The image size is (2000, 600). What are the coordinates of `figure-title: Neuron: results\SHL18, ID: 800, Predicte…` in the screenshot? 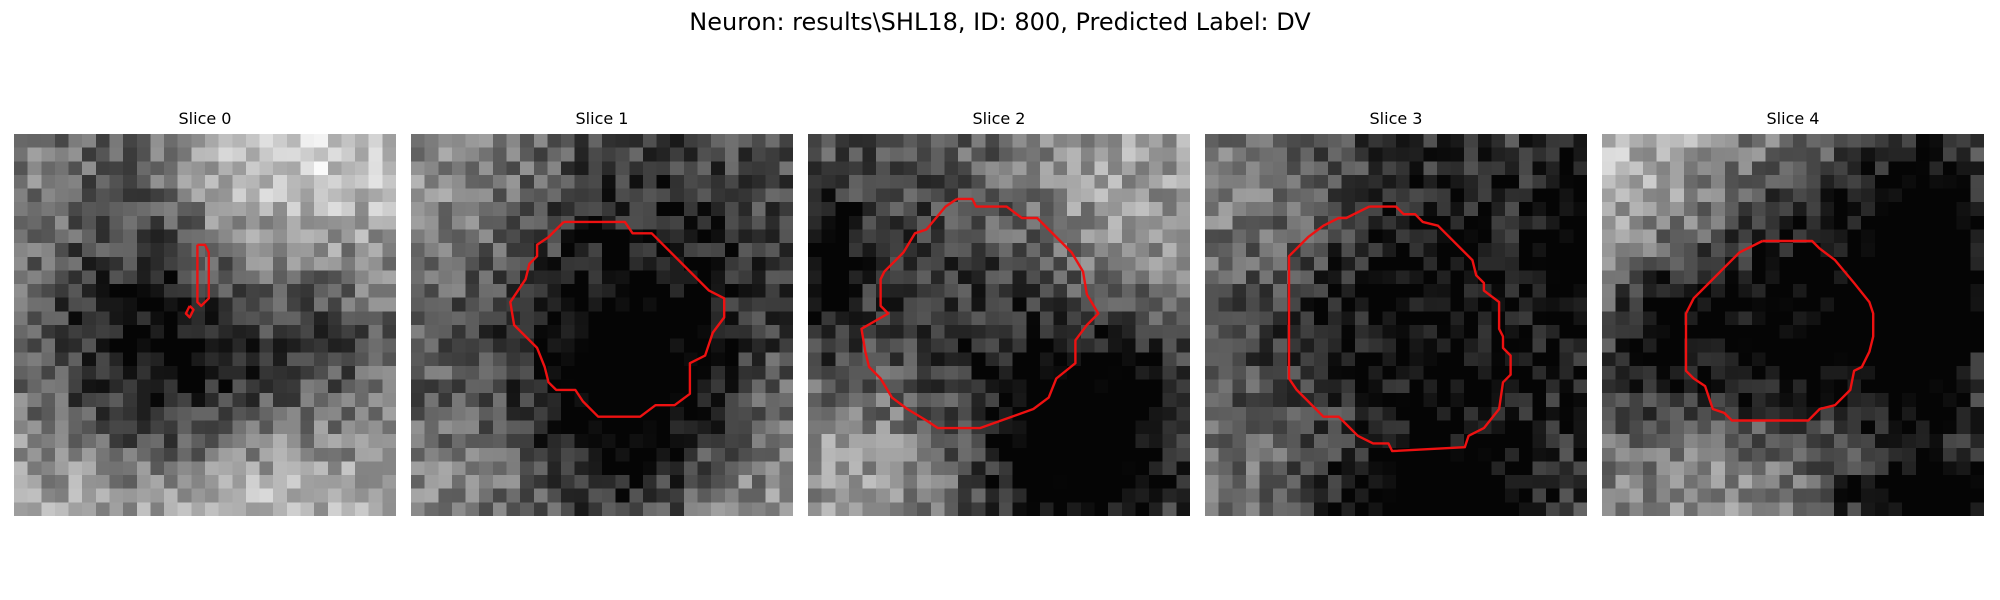 It's located at (1000, 22).